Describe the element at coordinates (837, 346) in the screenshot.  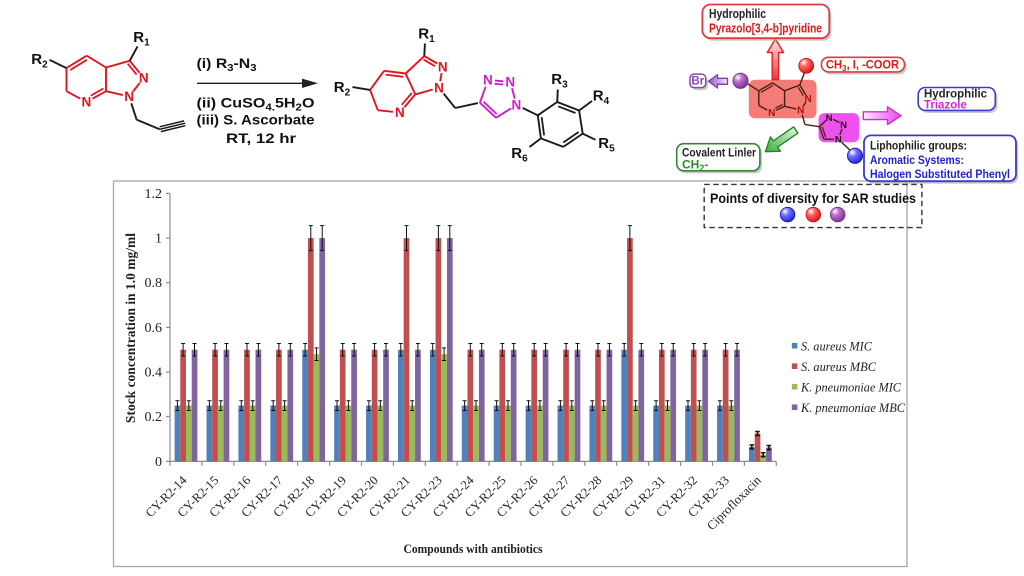
I see `svg-text: S. aureus MIC` at that location.